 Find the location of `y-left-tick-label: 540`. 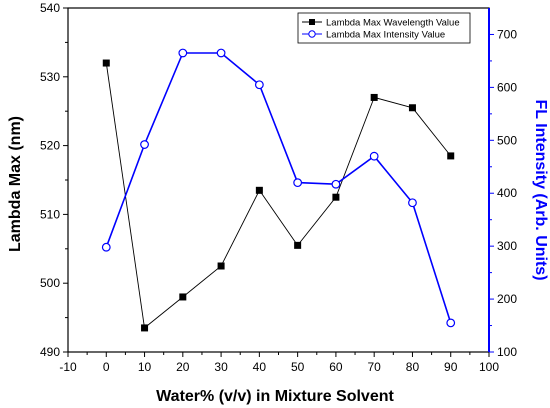

y-left-tick-label: 540 is located at coordinates (50, 8).